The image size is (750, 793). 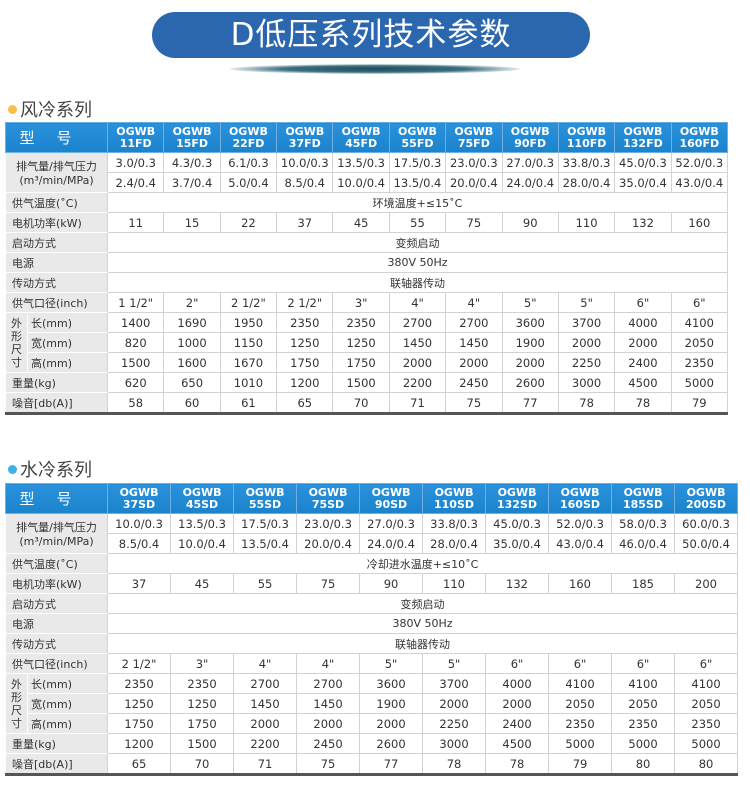 What do you see at coordinates (474, 382) in the screenshot?
I see `weight-cell: 2450` at bounding box center [474, 382].